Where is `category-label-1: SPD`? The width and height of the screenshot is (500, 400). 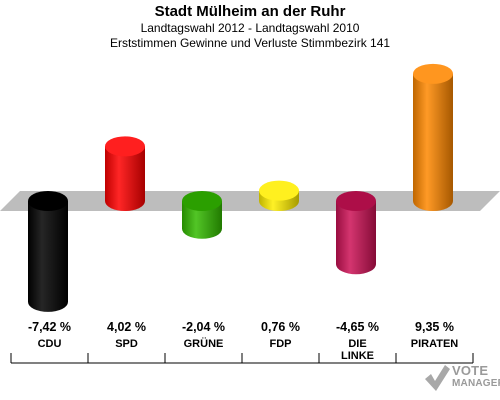 category-label-1: SPD is located at coordinates (126, 344).